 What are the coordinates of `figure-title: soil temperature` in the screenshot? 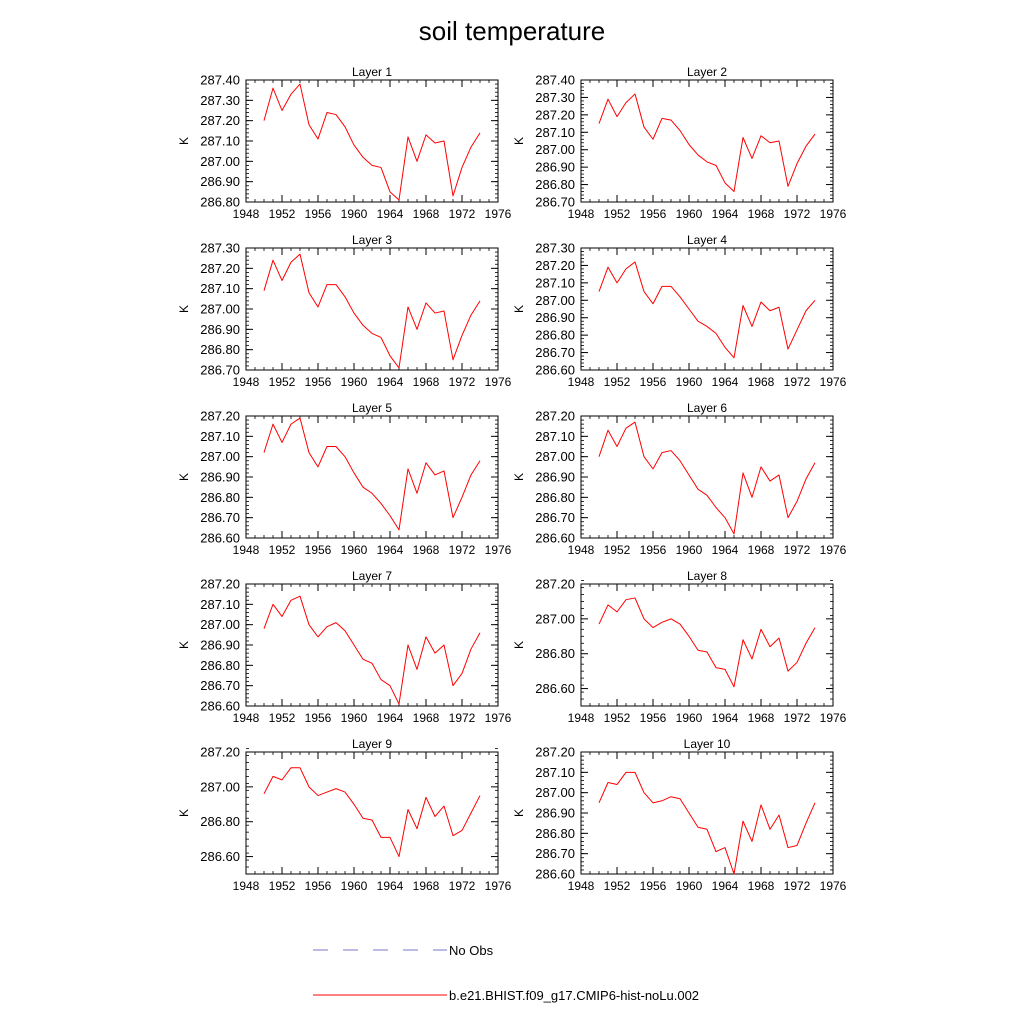 It's located at (512, 31).